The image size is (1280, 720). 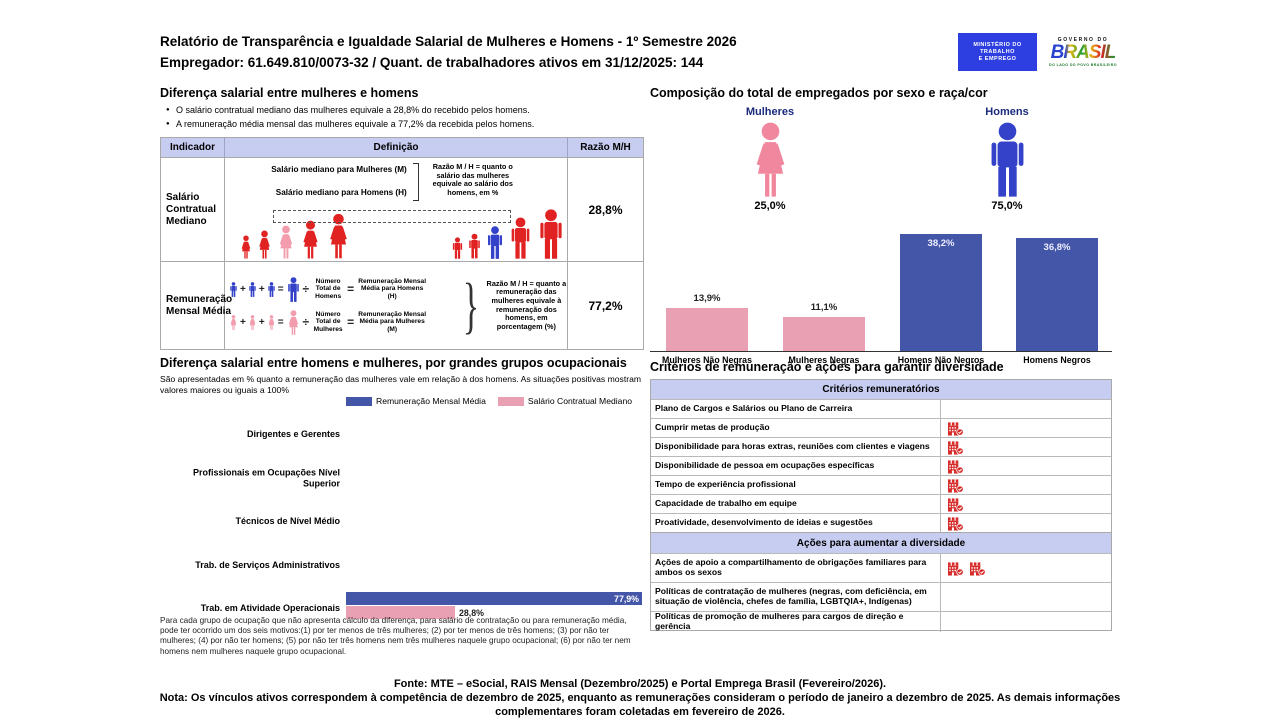 I want to click on divisor-label: Número Total de Mulheres, so click(x=328, y=321).